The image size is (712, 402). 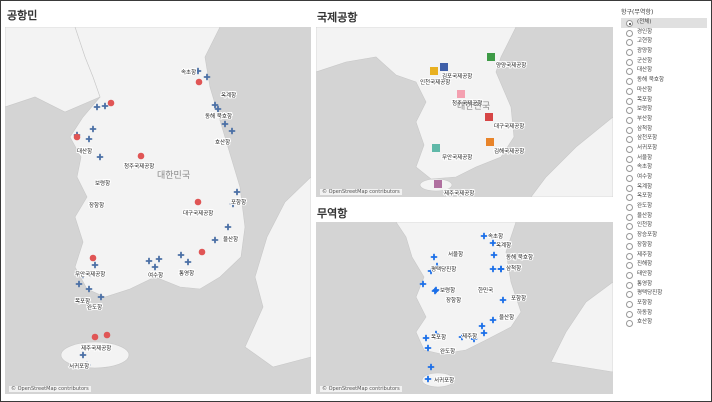 I want to click on legend-item: 옥포항, so click(x=664, y=197).